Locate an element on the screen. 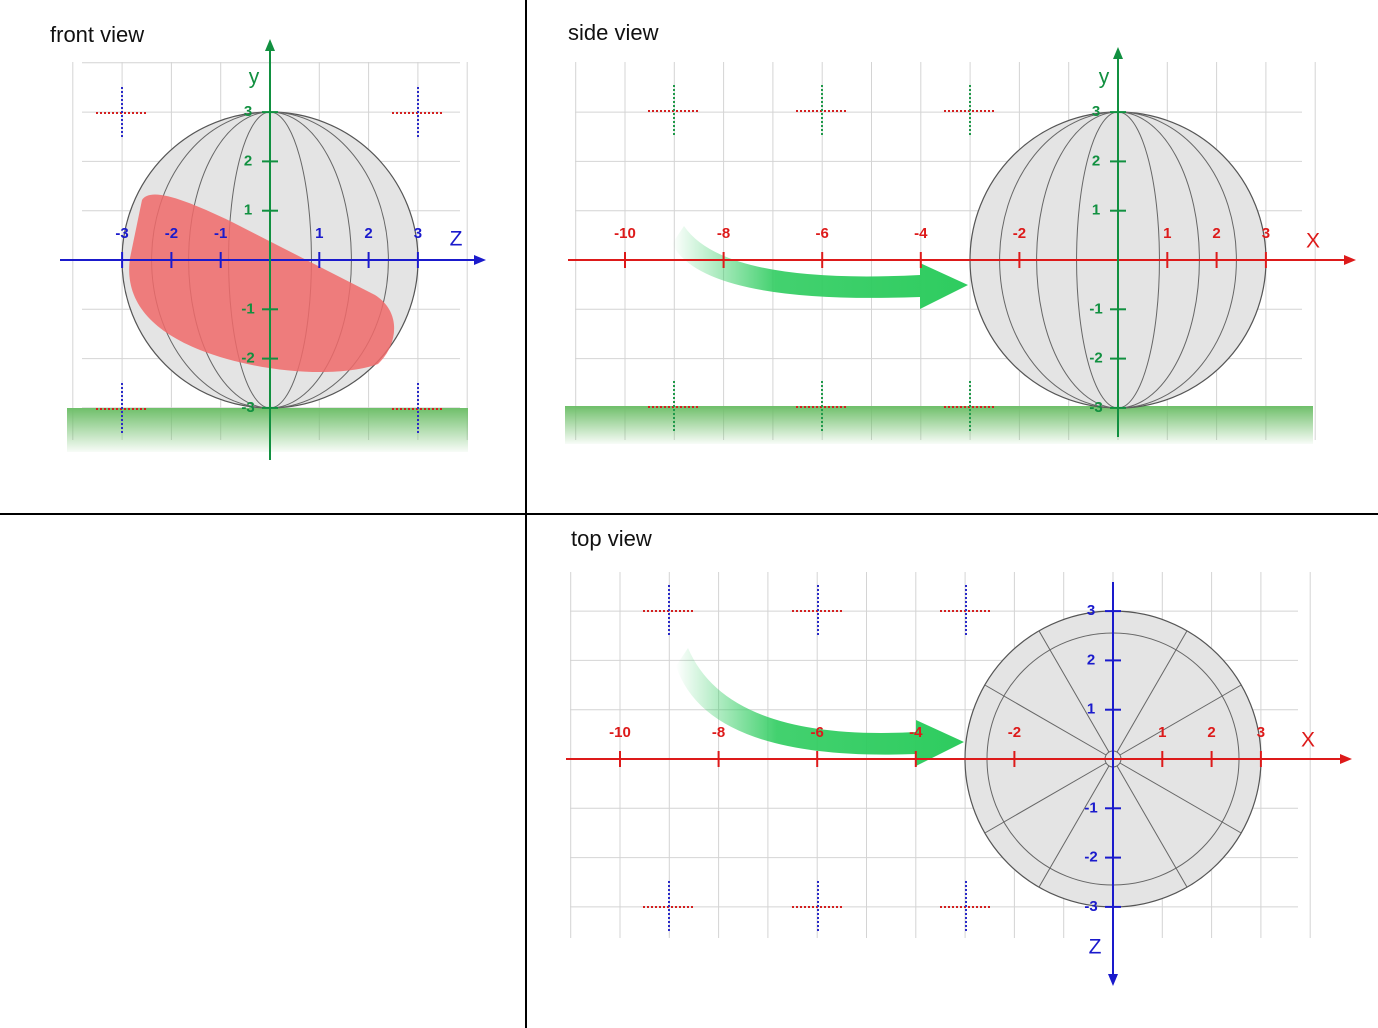 The image size is (1378, 1028). view-title: top view is located at coordinates (611, 538).